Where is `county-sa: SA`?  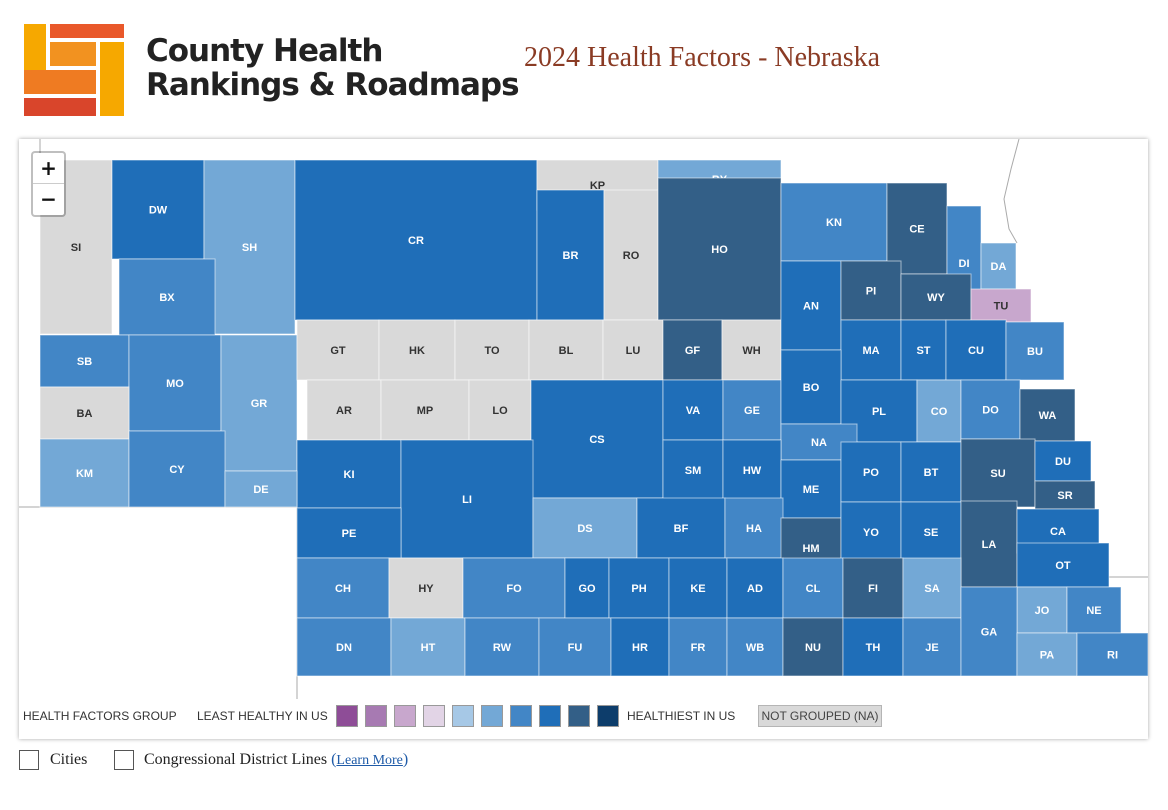 county-sa: SA is located at coordinates (932, 588).